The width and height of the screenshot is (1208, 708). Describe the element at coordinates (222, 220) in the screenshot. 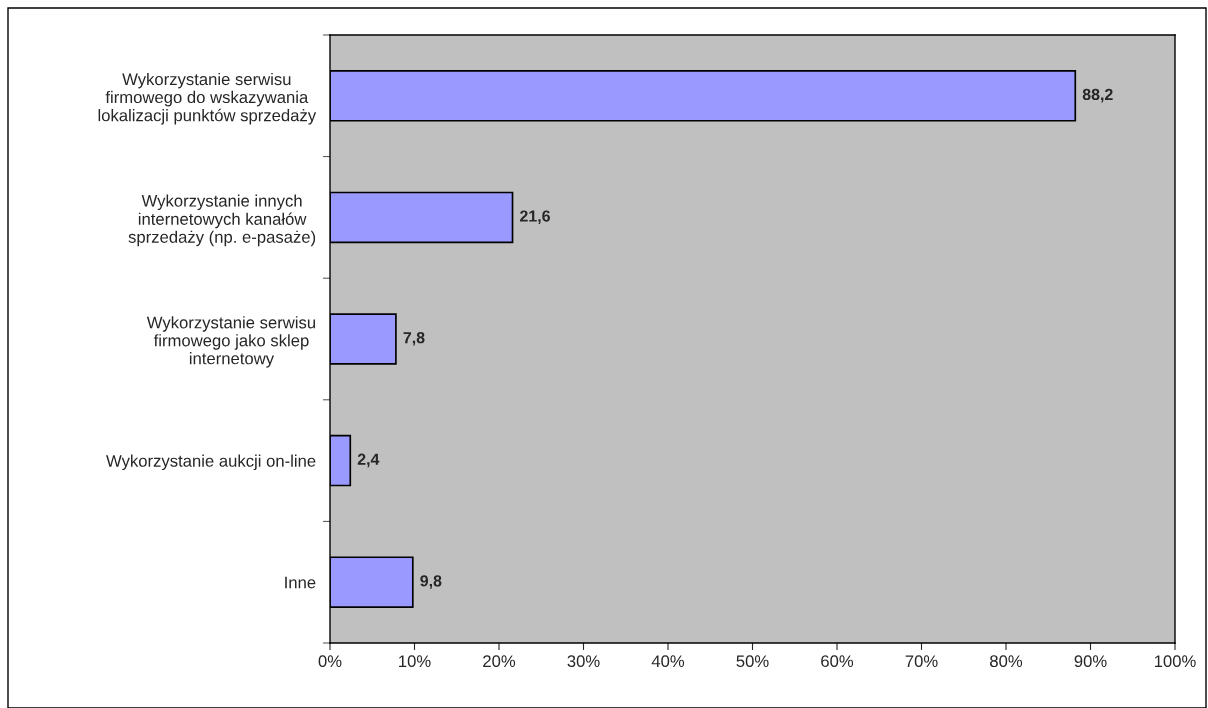

I see `y-tick-label: Wykorzystanie innych internetowych kanałów sprzedaży (np. e-pasaże)` at that location.